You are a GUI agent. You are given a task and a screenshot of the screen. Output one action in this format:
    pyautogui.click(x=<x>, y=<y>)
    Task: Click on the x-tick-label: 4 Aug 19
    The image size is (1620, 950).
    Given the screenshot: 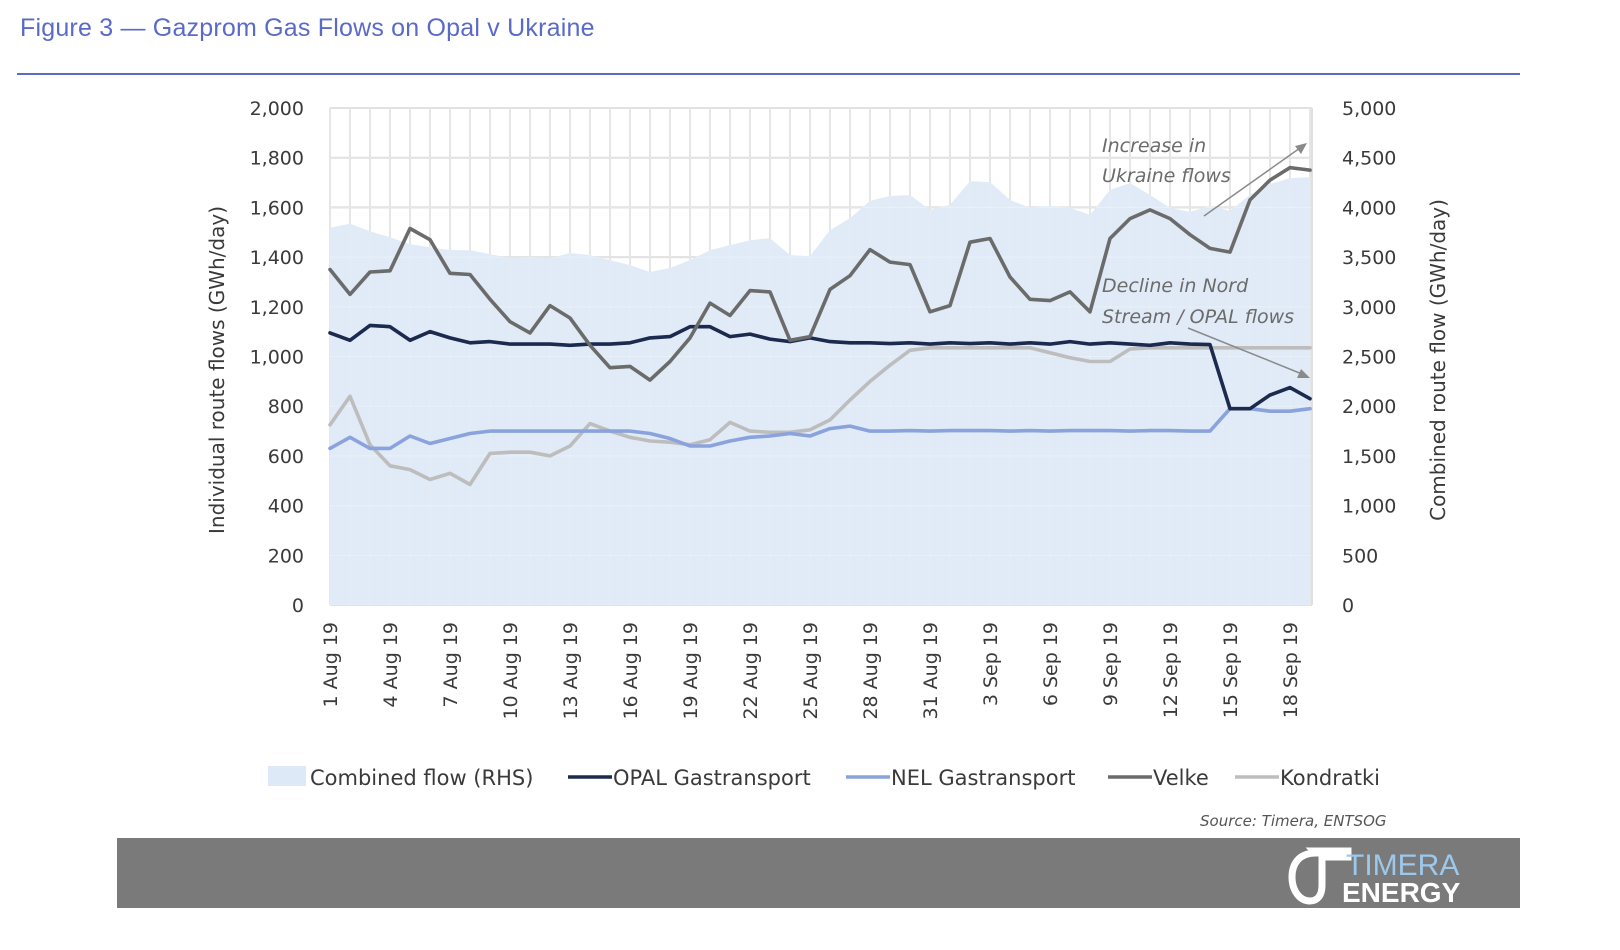 What is the action you would take?
    pyautogui.click(x=391, y=664)
    